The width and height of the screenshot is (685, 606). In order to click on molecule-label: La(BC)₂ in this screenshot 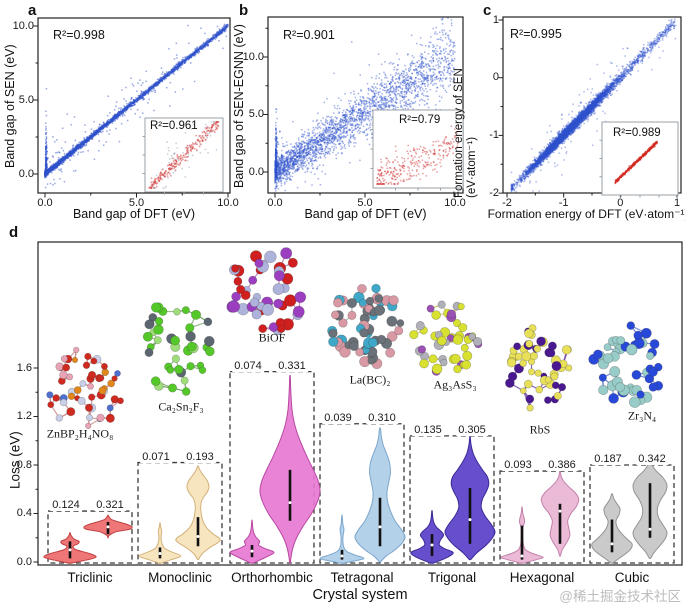, I will do `click(370, 379)`.